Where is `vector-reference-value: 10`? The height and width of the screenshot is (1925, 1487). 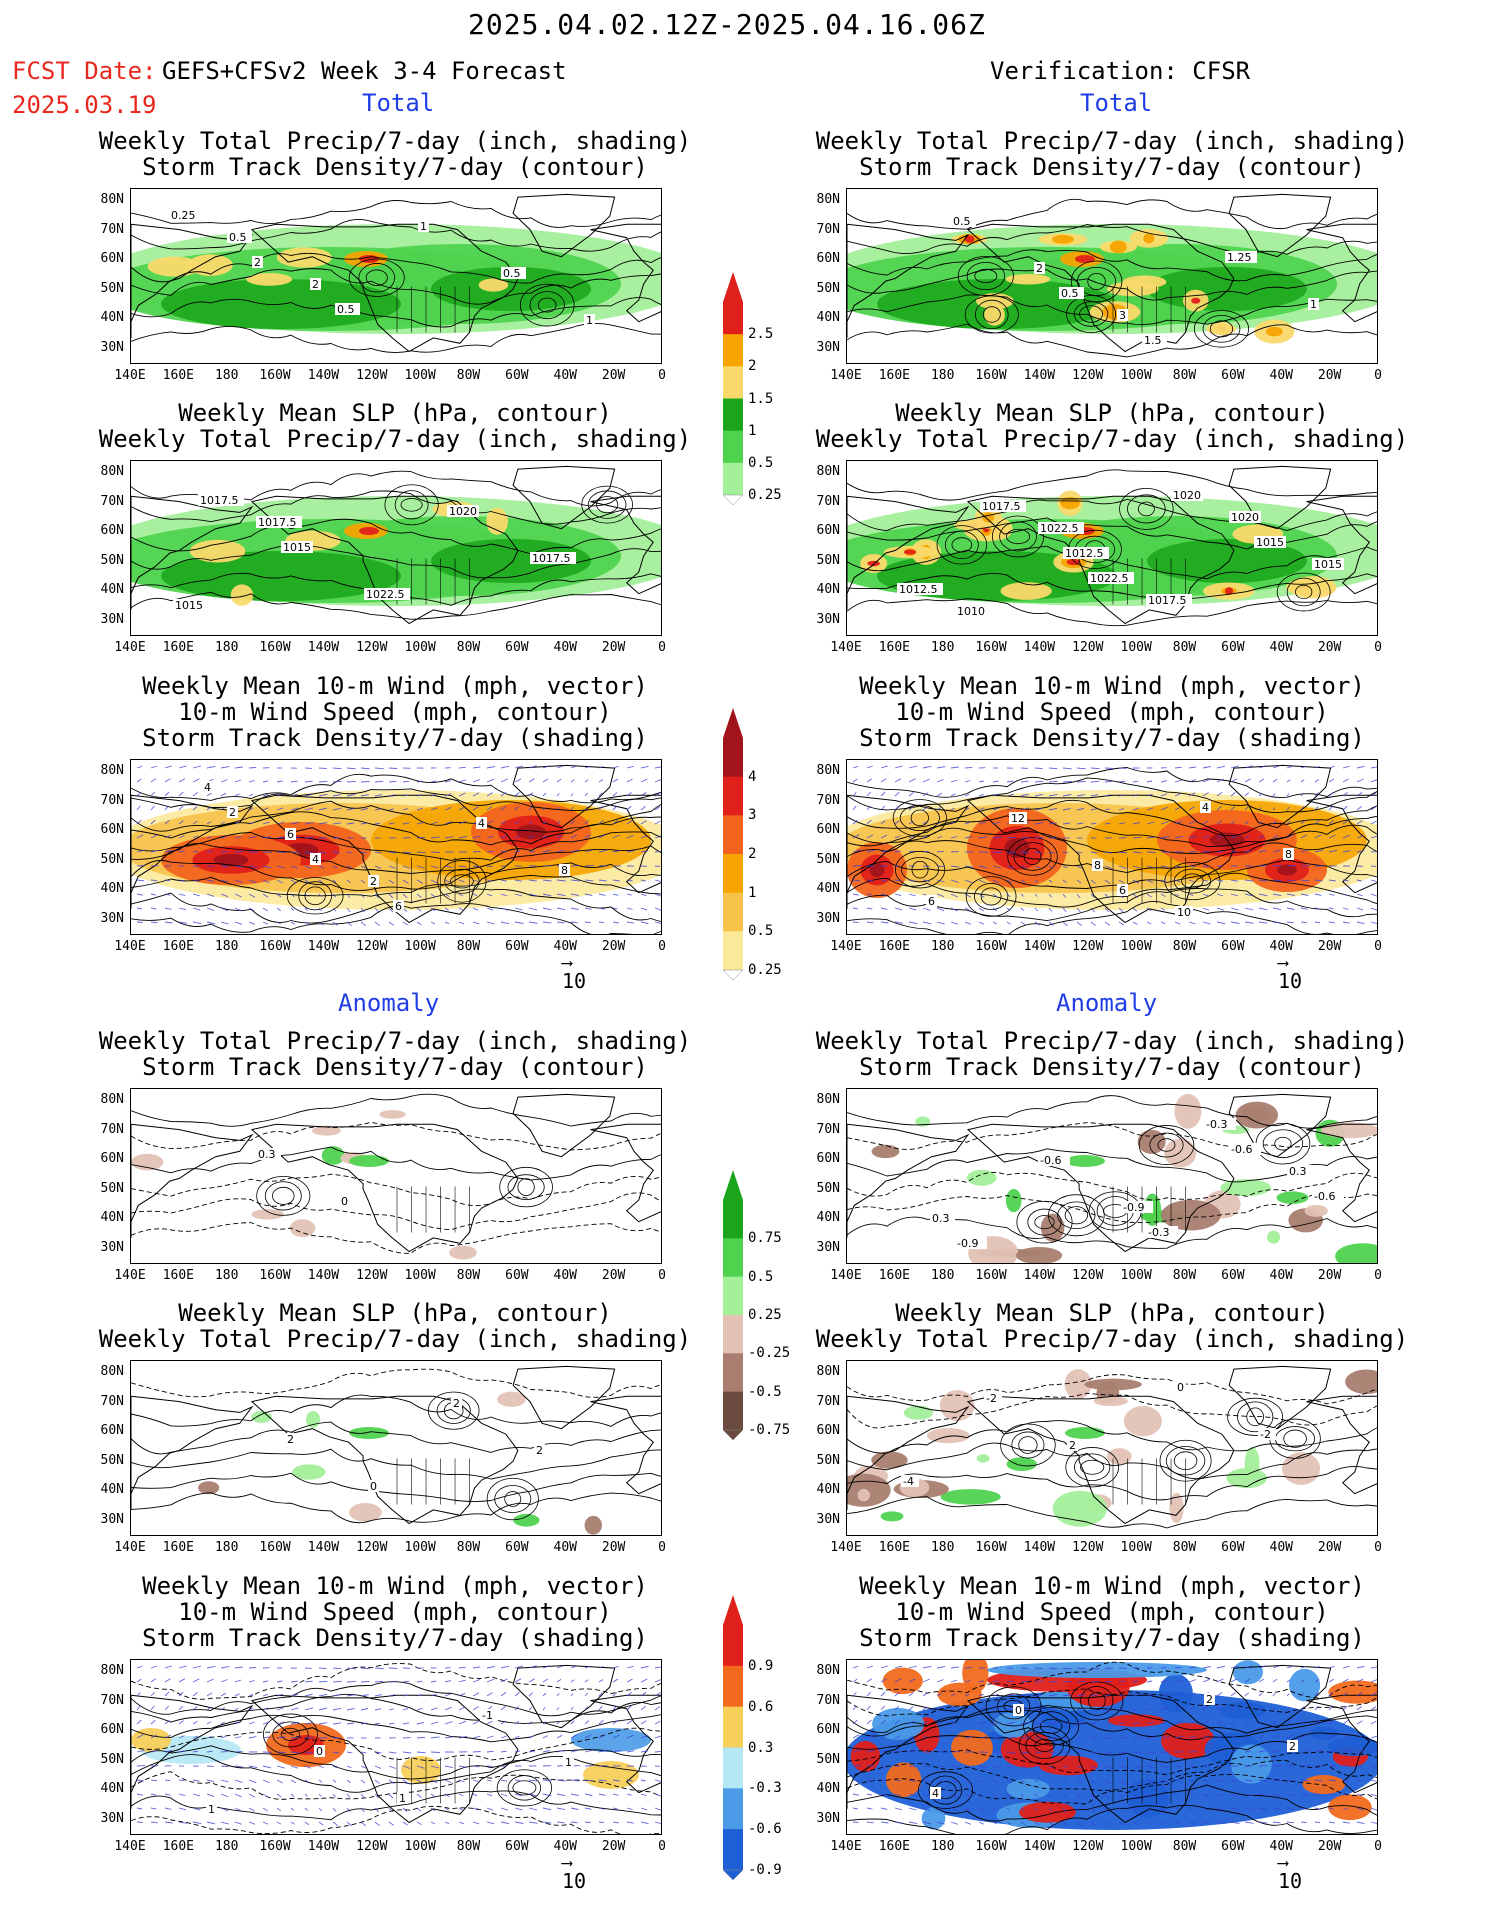 vector-reference-value: 10 is located at coordinates (1290, 1881).